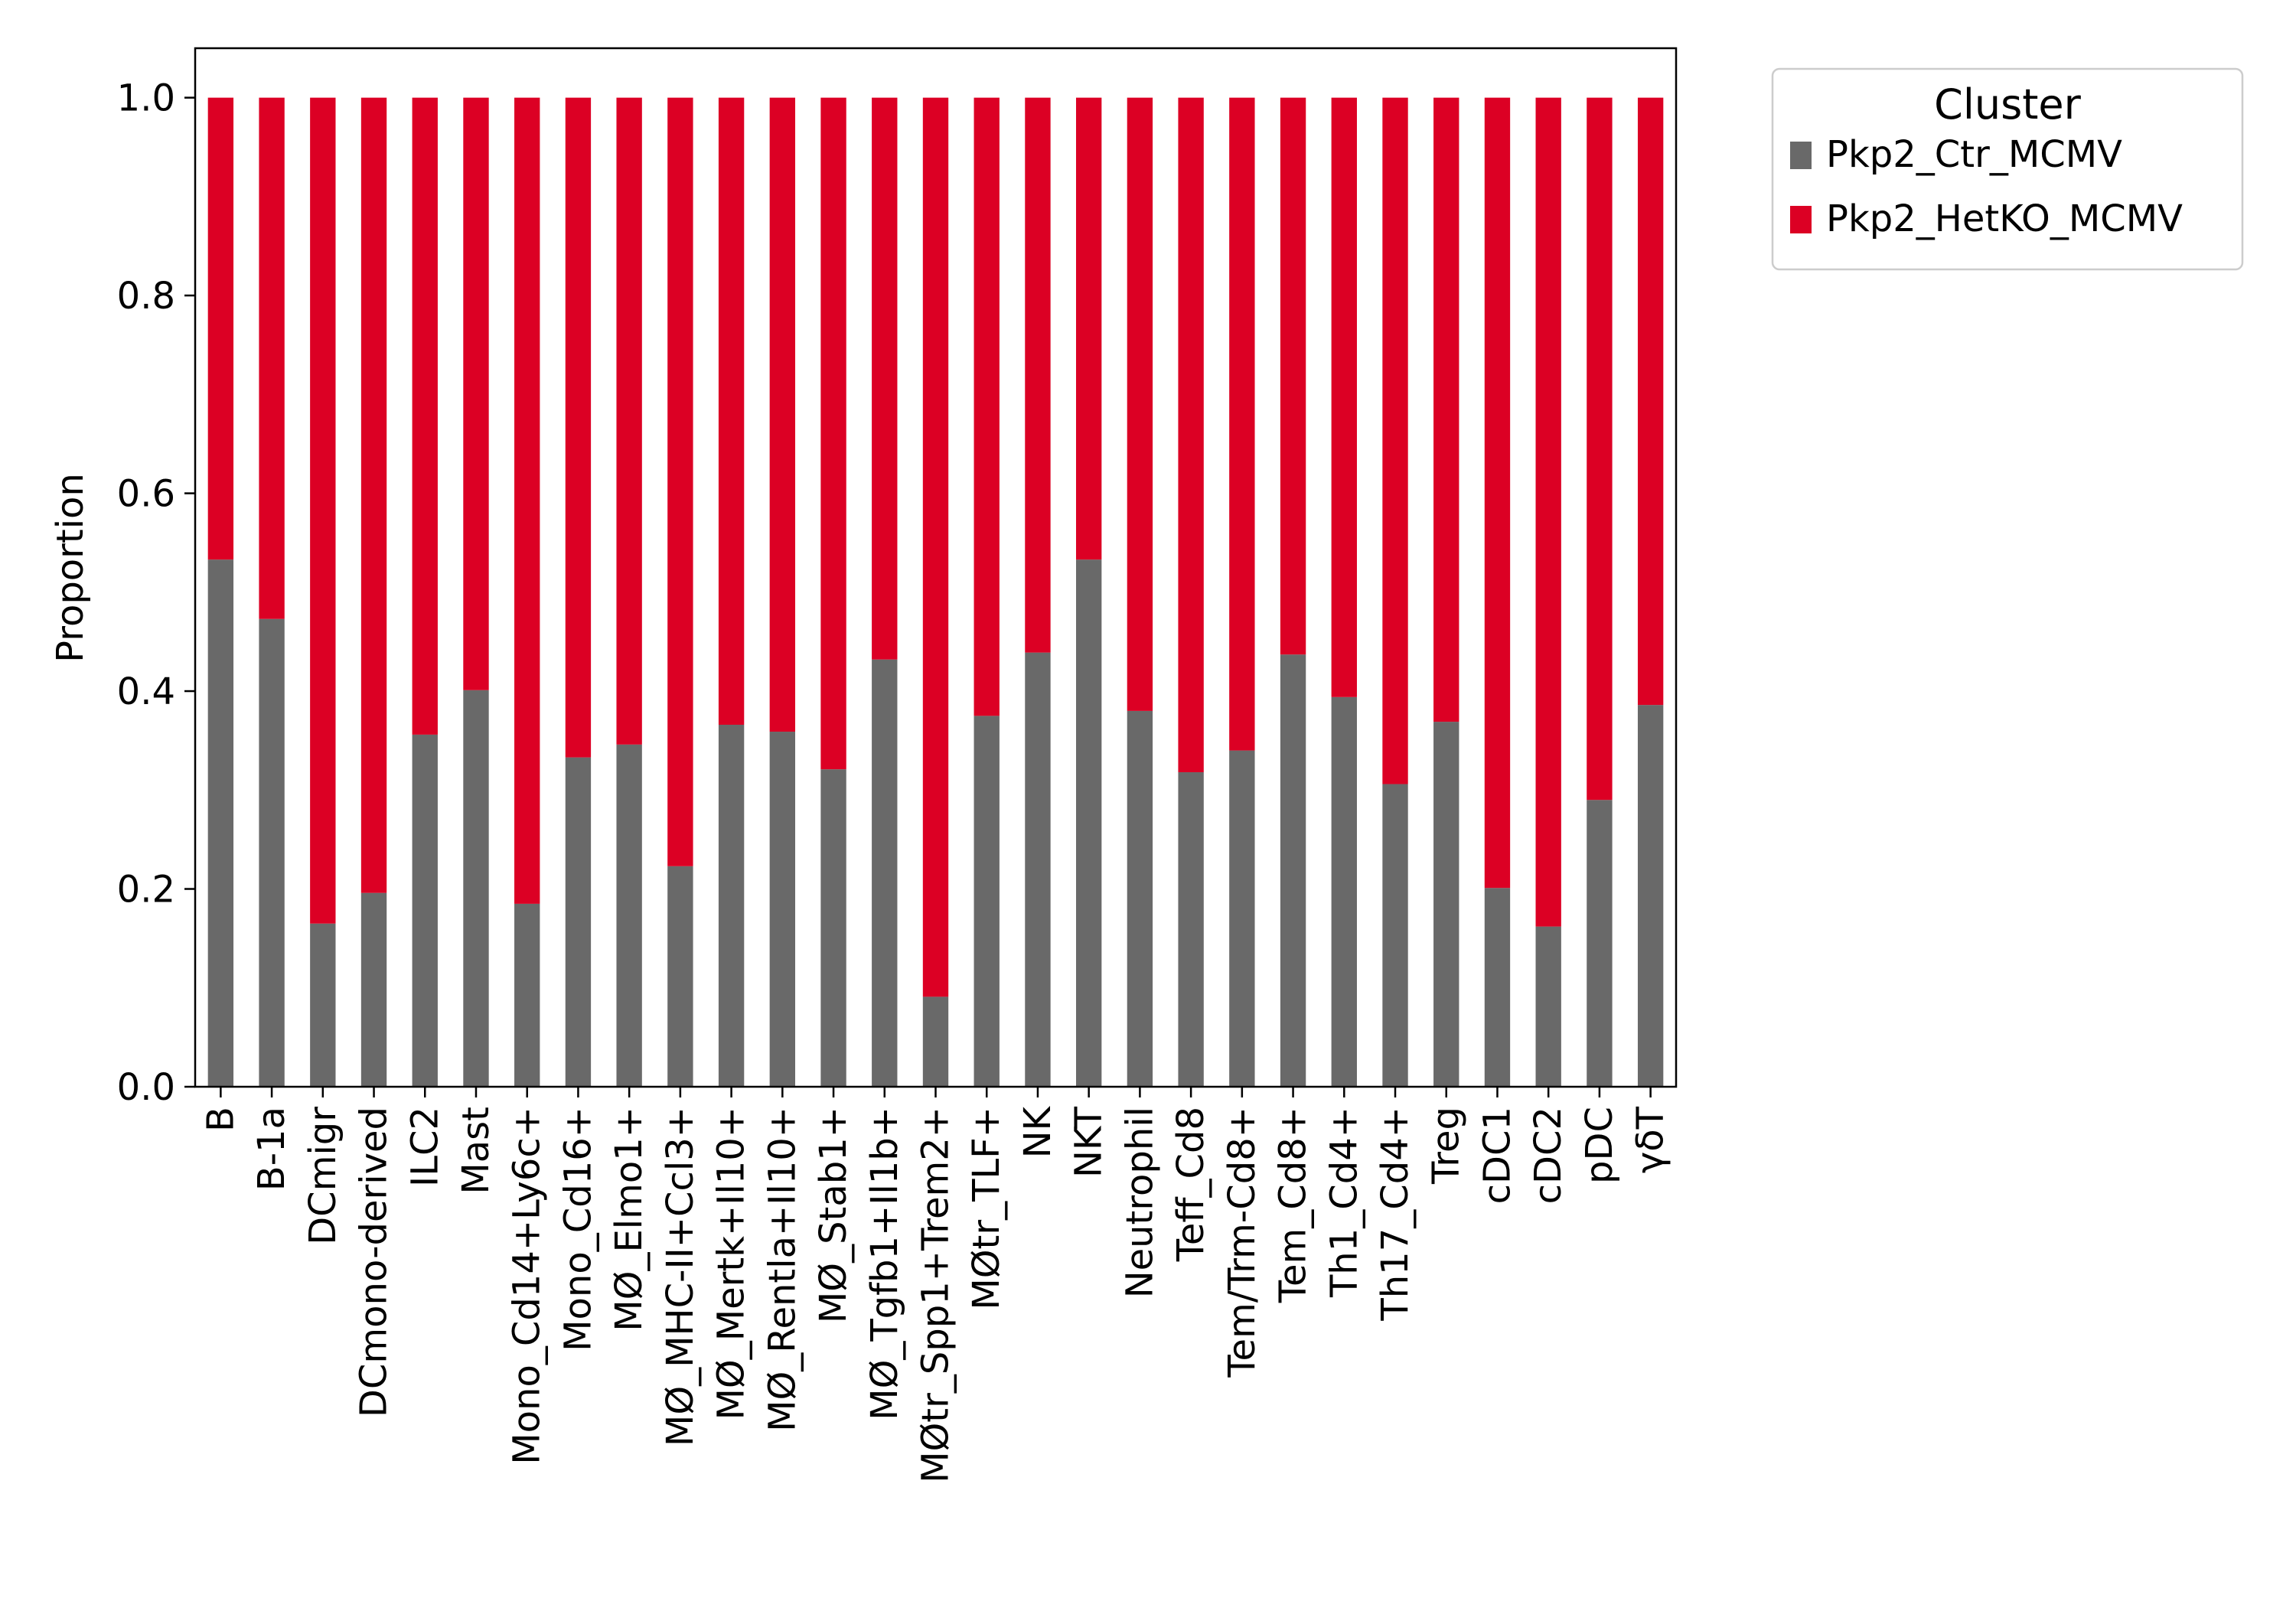 The width and height of the screenshot is (2296, 1611). What do you see at coordinates (1190, 1184) in the screenshot?
I see `x-tick-label: Teff_Cd8` at bounding box center [1190, 1184].